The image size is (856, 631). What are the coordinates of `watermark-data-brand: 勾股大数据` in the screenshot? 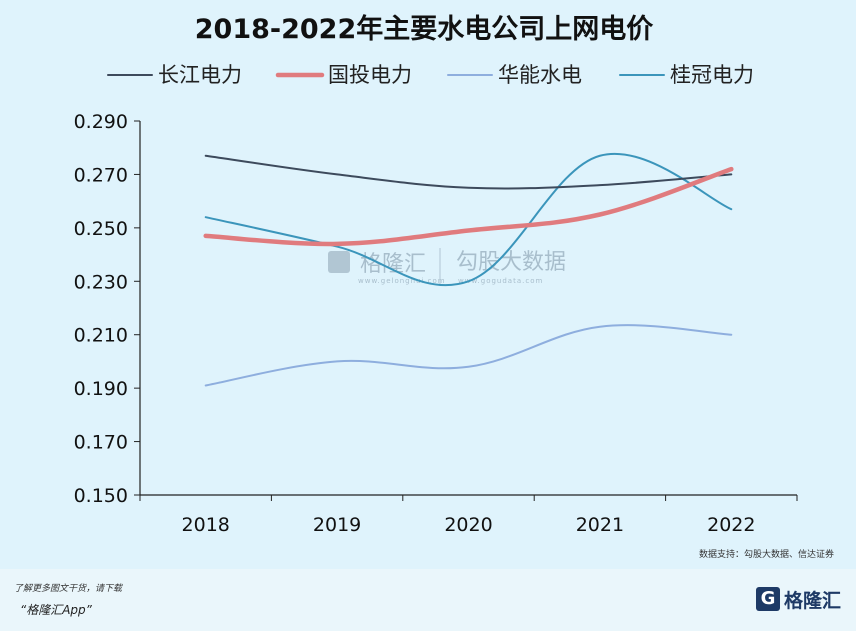 It's located at (511, 262).